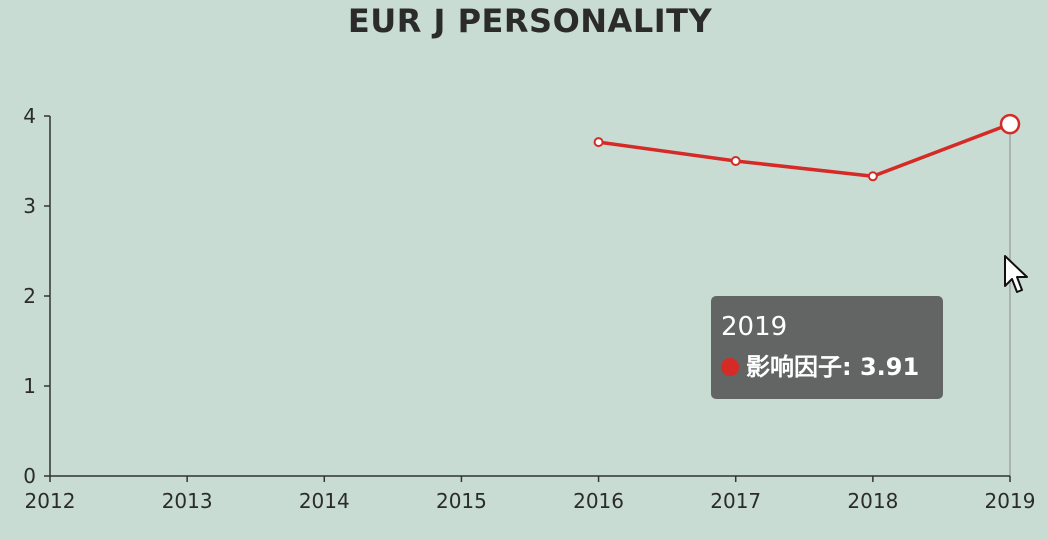 This screenshot has height=540, width=1048. I want to click on highlighted-data-point, so click(1010, 124).